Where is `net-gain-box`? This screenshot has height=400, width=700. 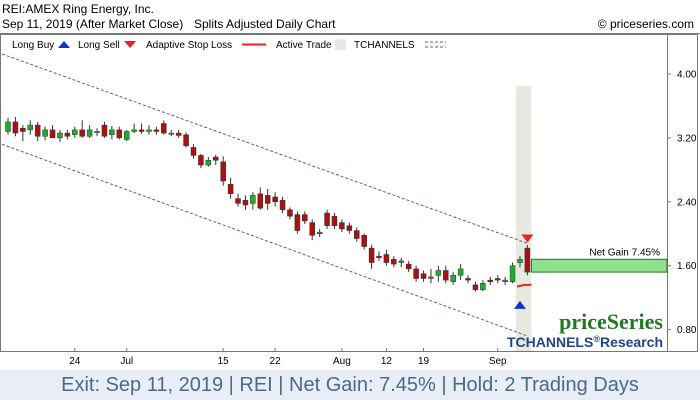 net-gain-box is located at coordinates (599, 265).